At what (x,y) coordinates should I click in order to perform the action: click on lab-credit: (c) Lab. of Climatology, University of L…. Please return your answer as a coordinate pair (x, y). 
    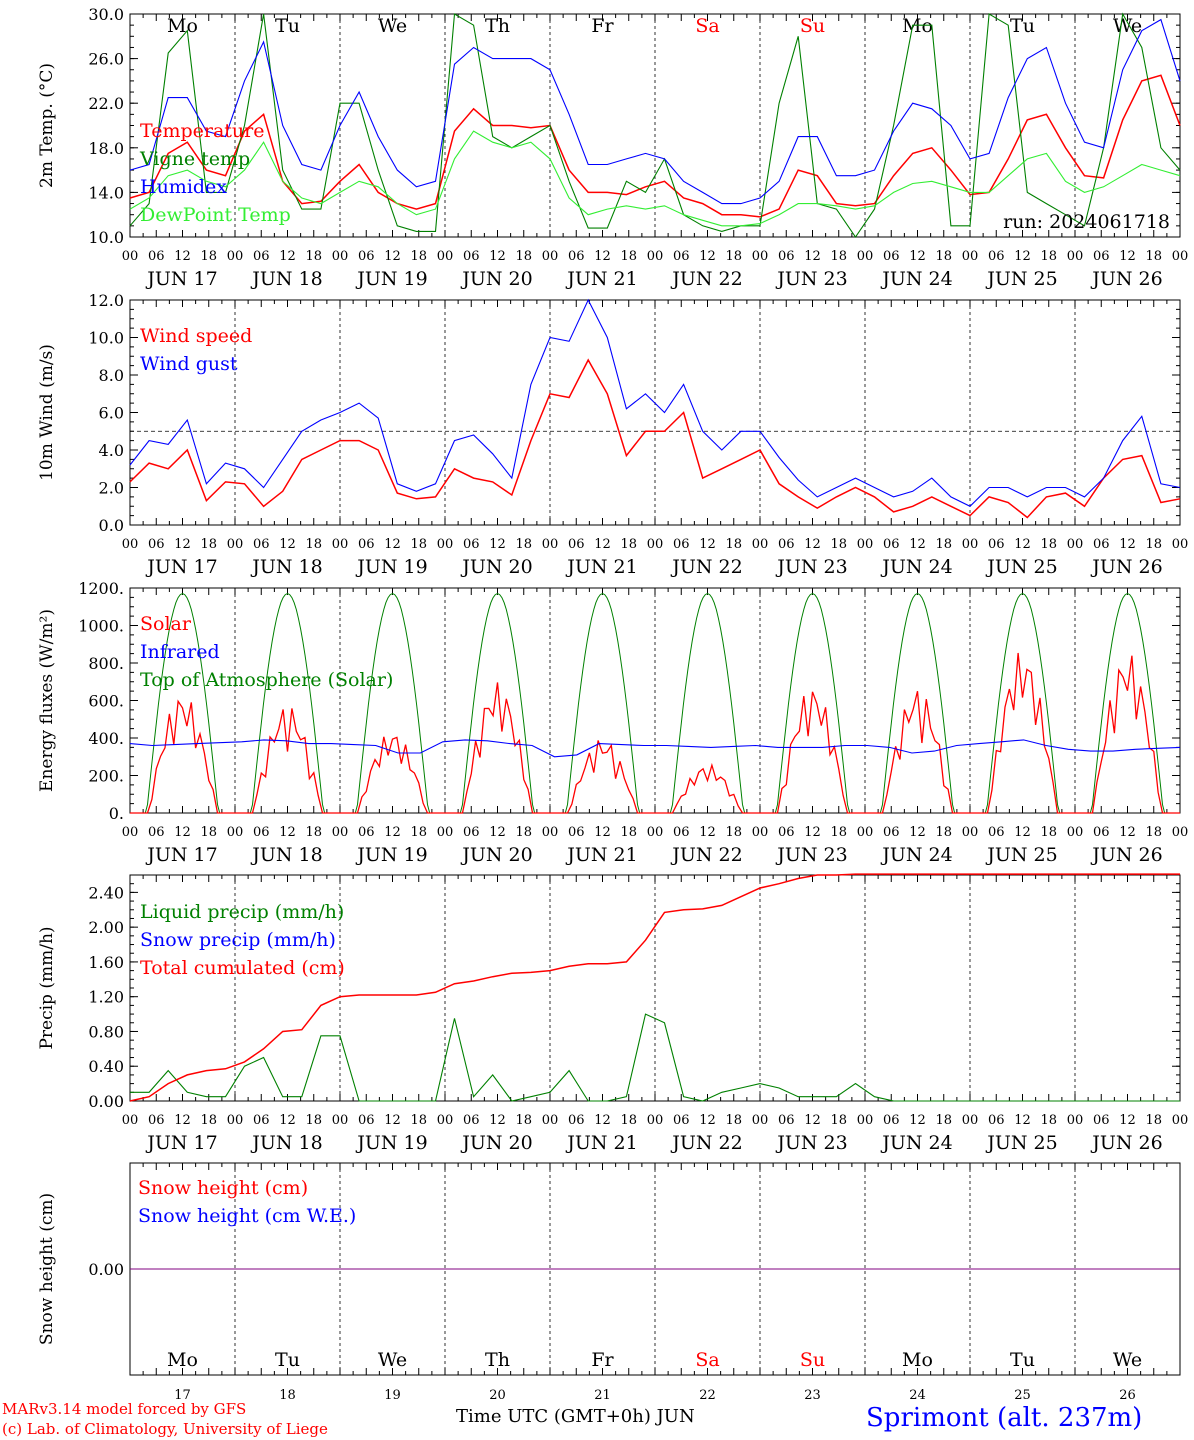
    Looking at the image, I should click on (165, 1429).